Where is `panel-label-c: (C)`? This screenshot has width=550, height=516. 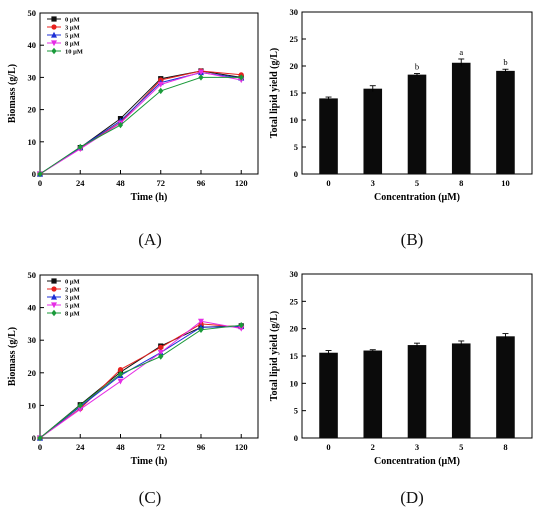 panel-label-c: (C) is located at coordinates (150, 497).